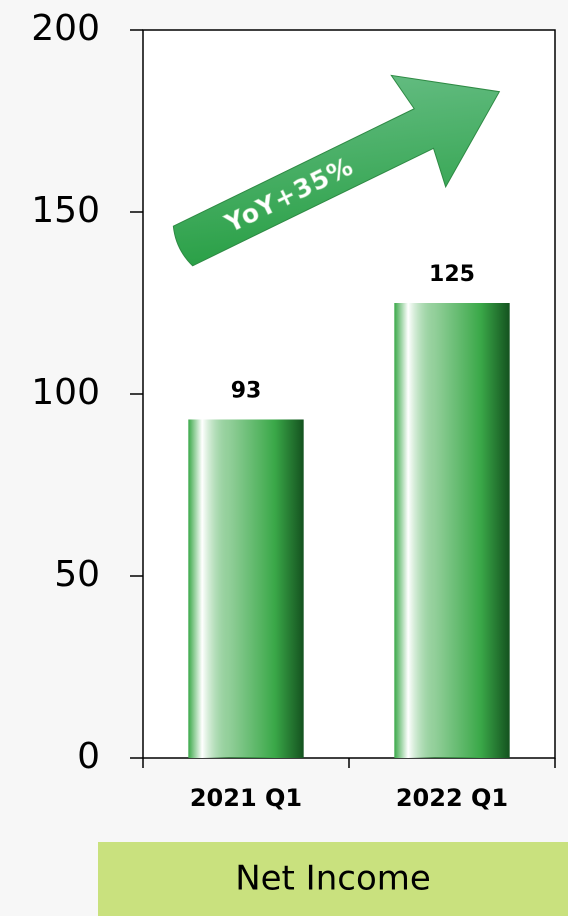  I want to click on xlabel-box, so click(333, 879).